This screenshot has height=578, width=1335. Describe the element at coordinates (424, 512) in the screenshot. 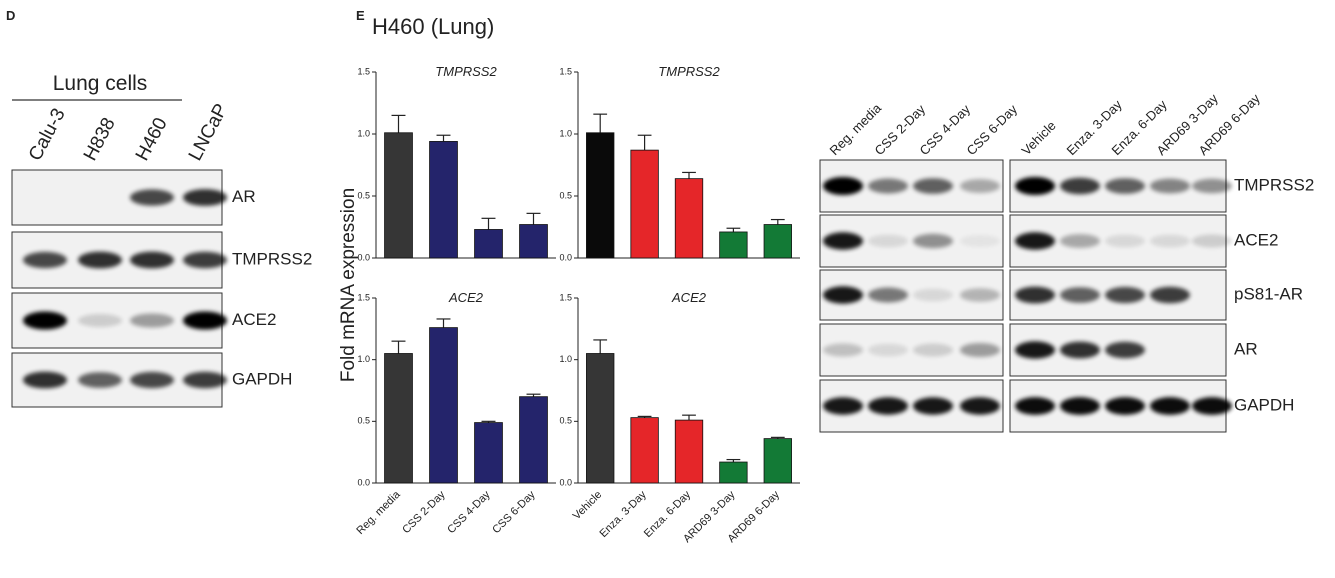

I see `x-tick-label: CSS 2-Day` at that location.